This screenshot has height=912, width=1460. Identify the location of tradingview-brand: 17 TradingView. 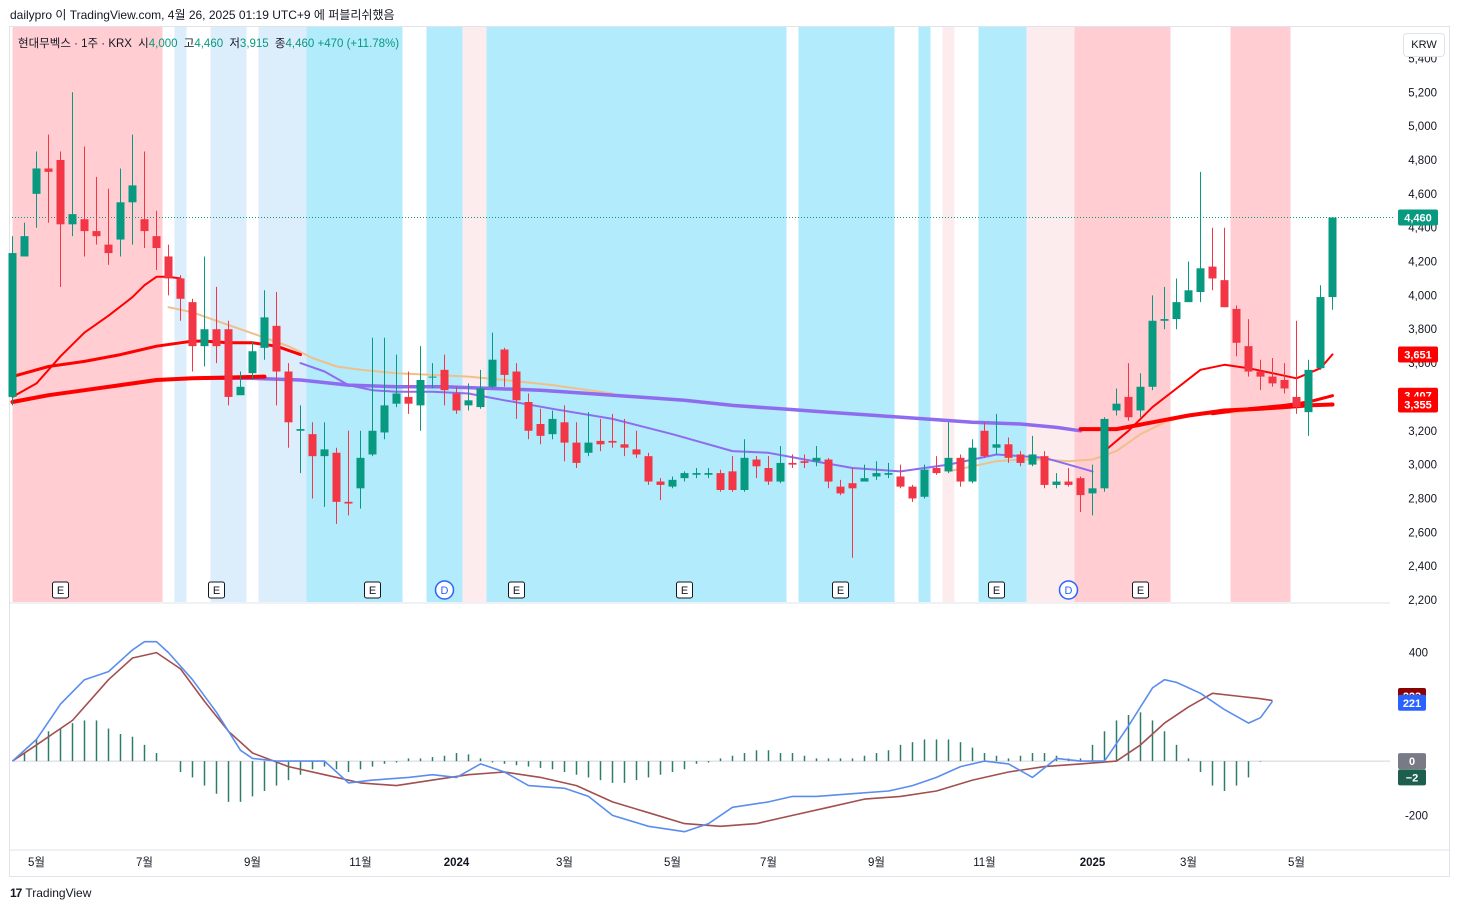
(50, 893).